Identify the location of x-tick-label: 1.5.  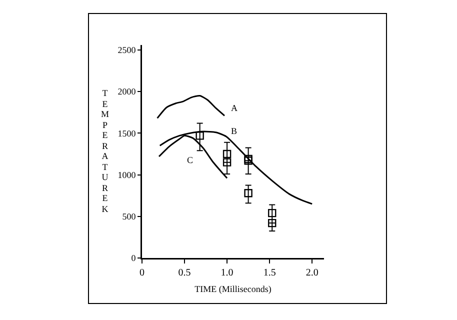
(269, 273).